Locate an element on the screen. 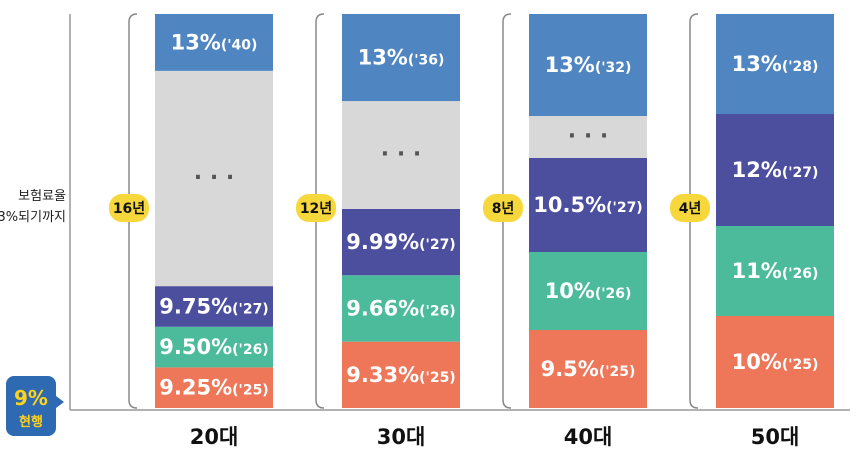  data-label-20-1: 9.50%('26) is located at coordinates (213, 347).